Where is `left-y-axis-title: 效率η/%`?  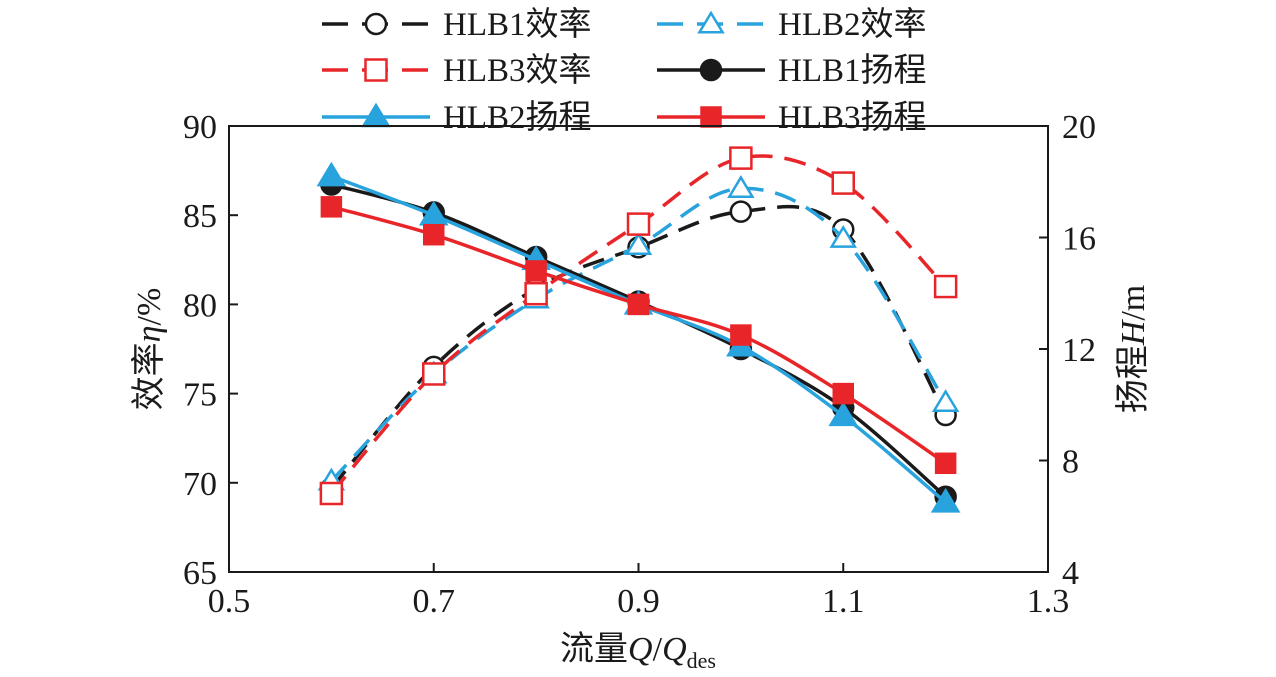 left-y-axis-title: 效率η/% is located at coordinates (149, 349).